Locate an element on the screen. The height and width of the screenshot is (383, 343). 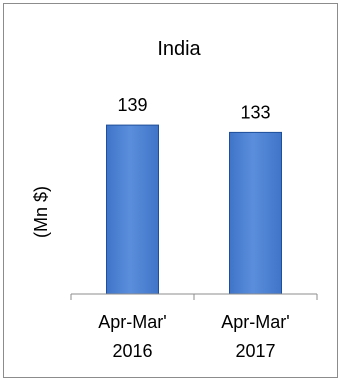
x-tick-label: 2017 is located at coordinates (255, 351).